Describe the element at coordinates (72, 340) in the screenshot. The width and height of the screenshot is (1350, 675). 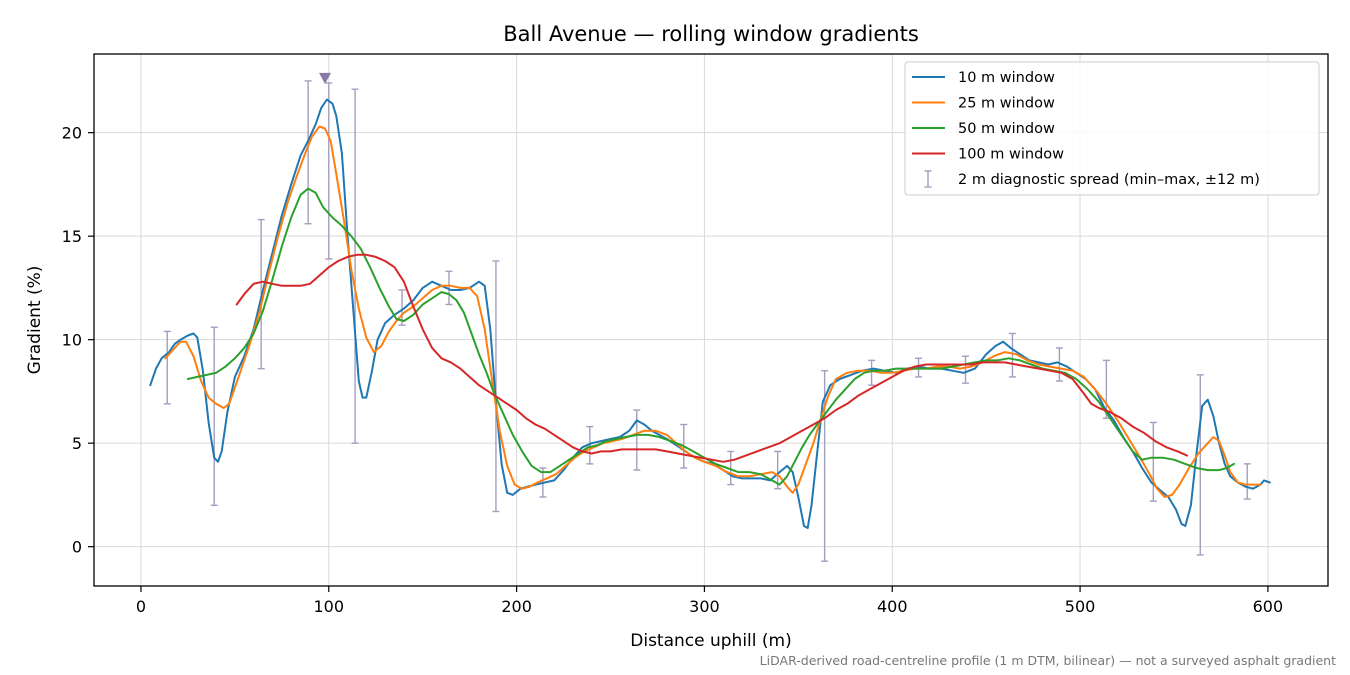
I see `y-tick-label: 10` at that location.